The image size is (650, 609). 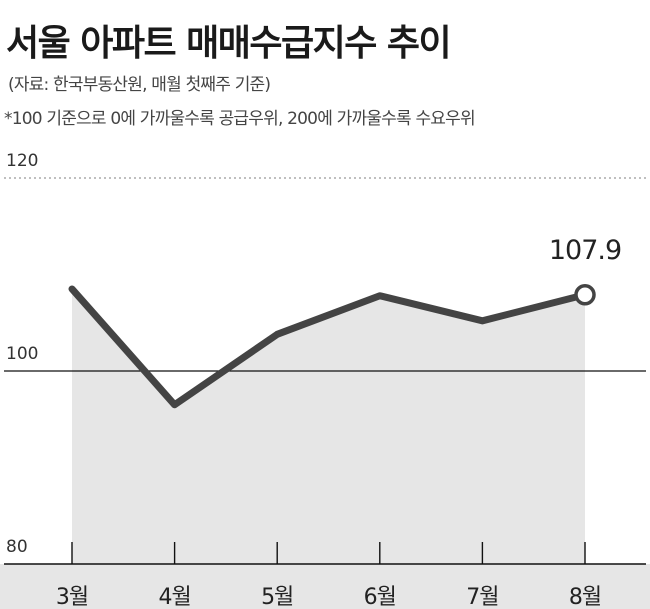 What do you see at coordinates (482, 597) in the screenshot?
I see `x-tick-label: 7월` at bounding box center [482, 597].